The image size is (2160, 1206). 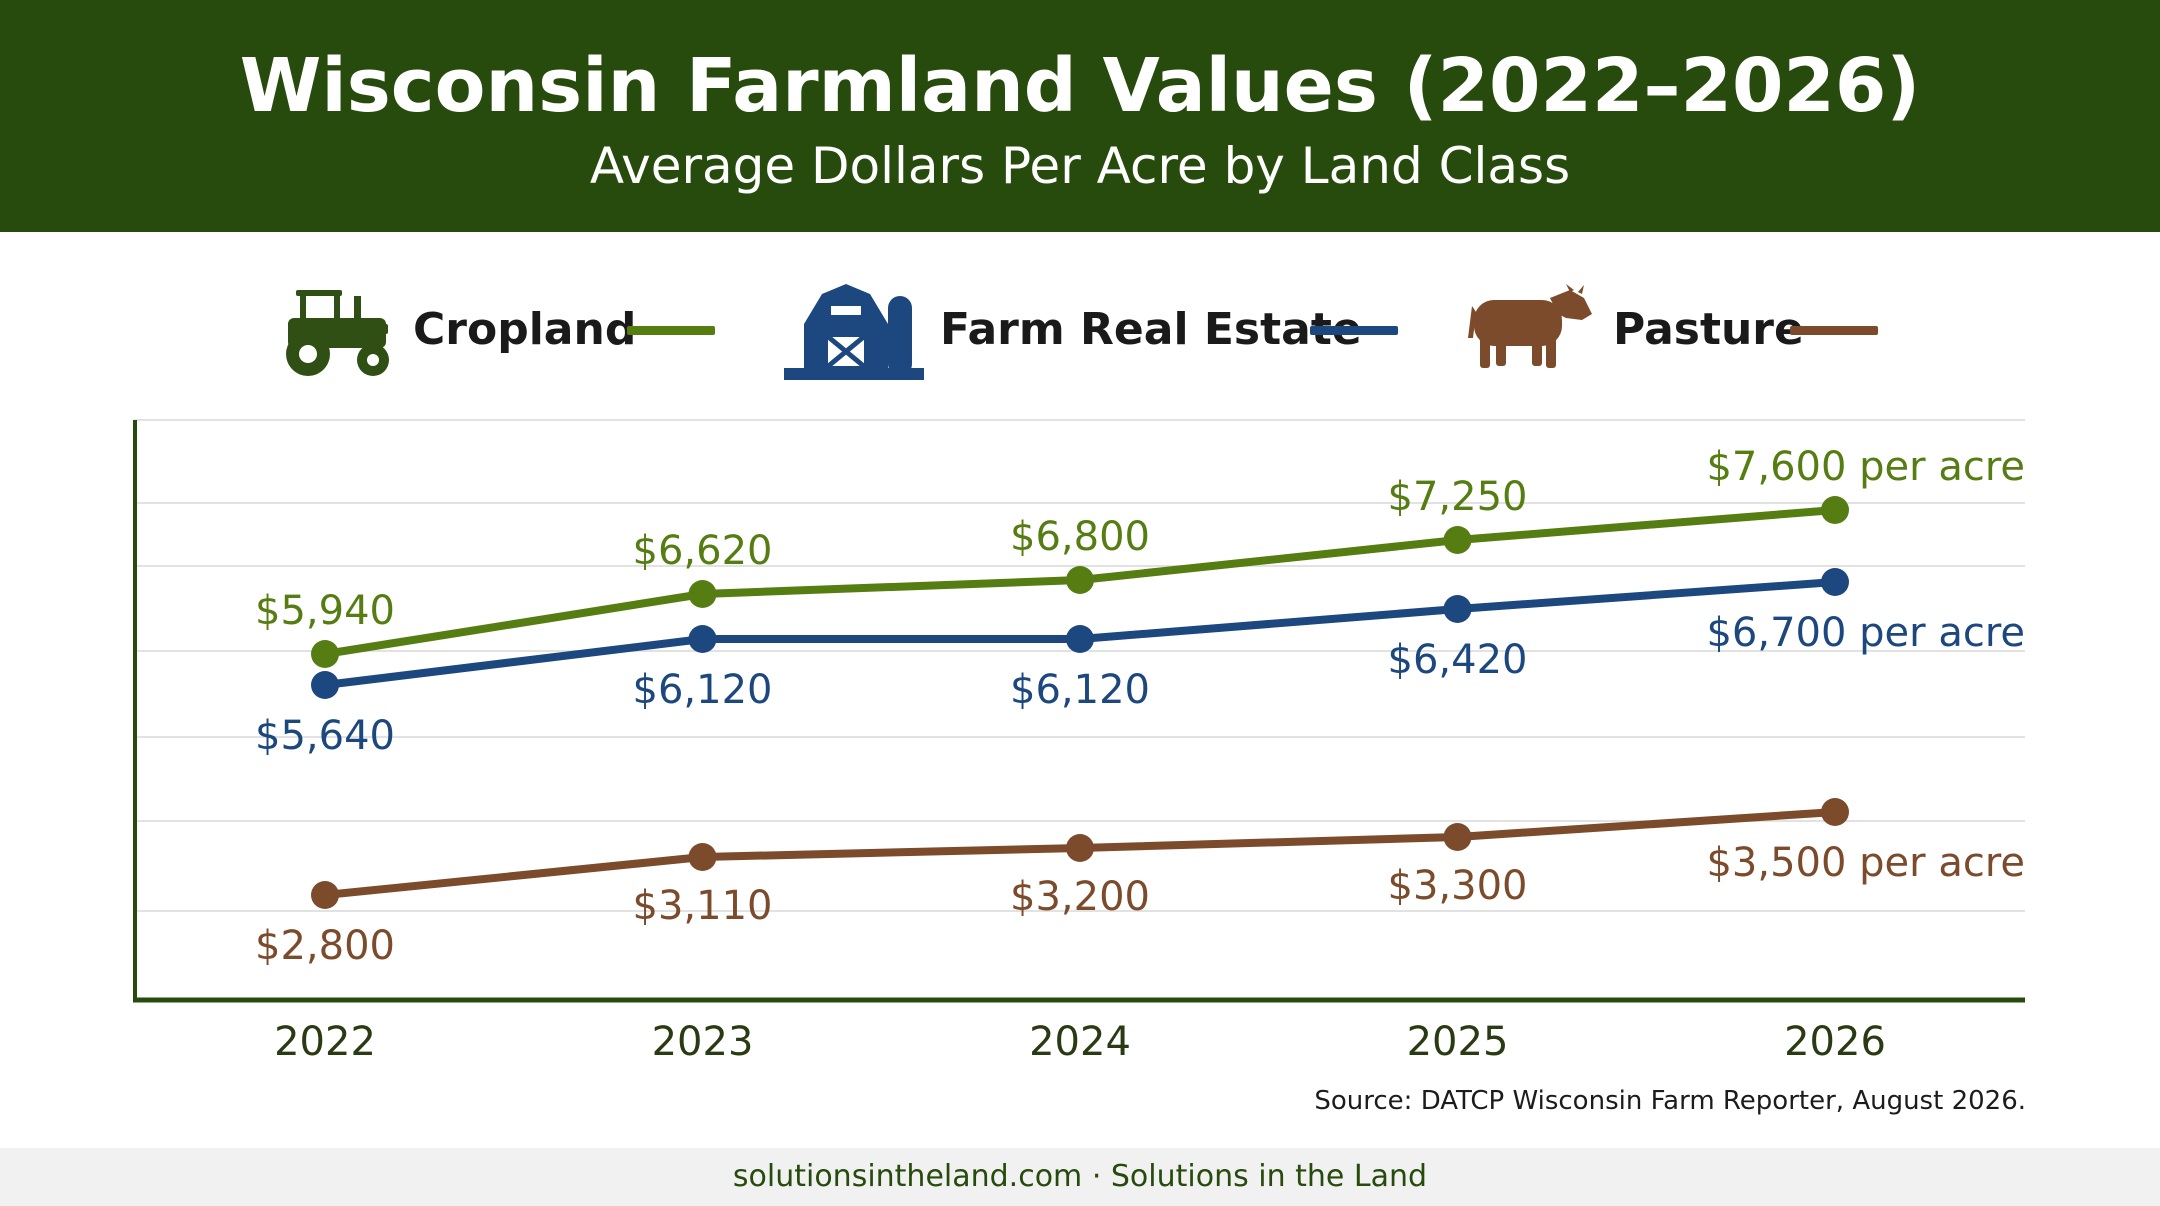 I want to click on legend-swatch-farm-real-estate, so click(x=1354, y=330).